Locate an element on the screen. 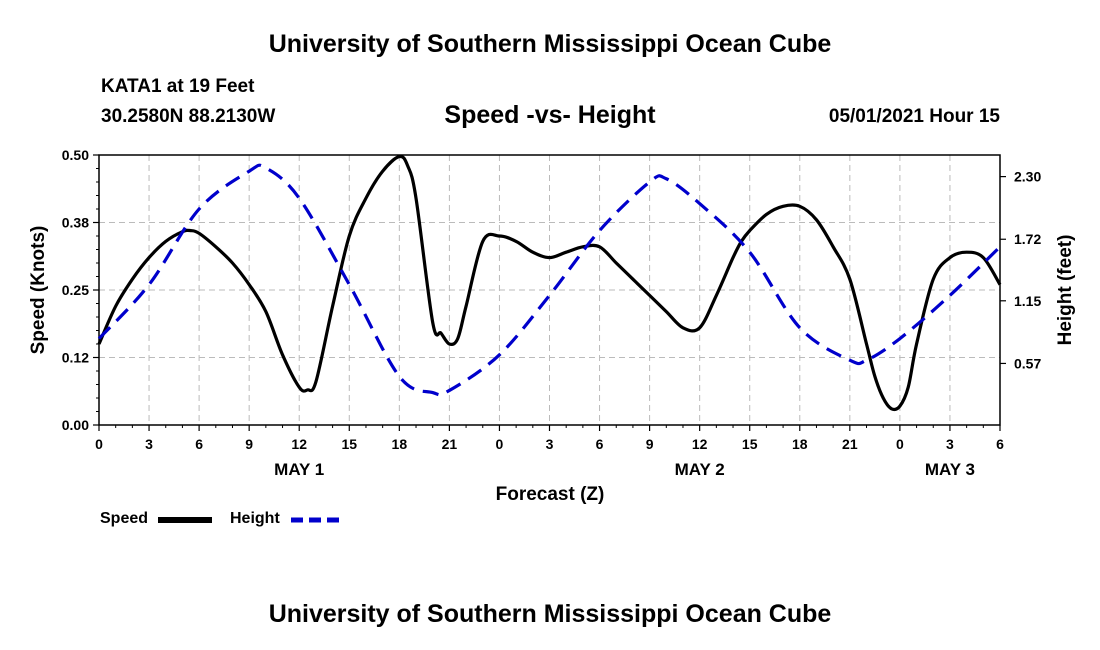  forecast-datetime: 05/01/2021 Hour 15 is located at coordinates (914, 116).